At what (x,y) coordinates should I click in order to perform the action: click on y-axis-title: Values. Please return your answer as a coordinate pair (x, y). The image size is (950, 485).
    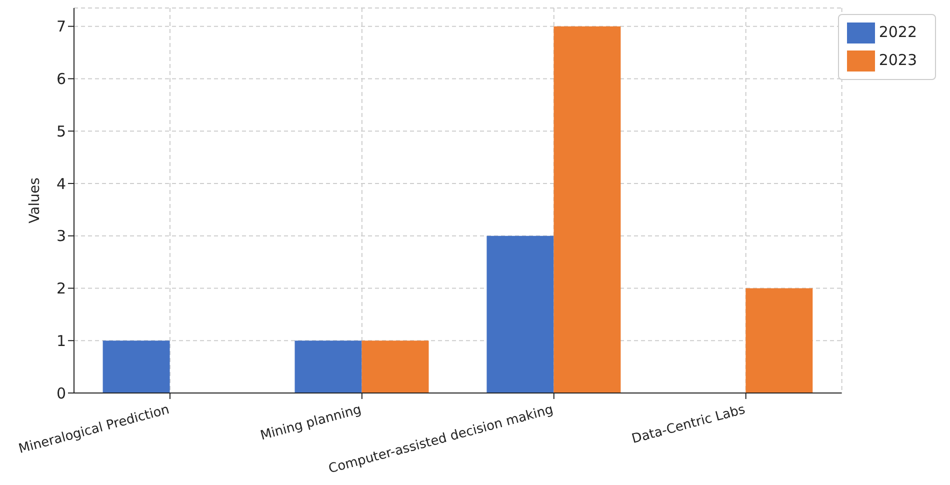
    Looking at the image, I should click on (34, 201).